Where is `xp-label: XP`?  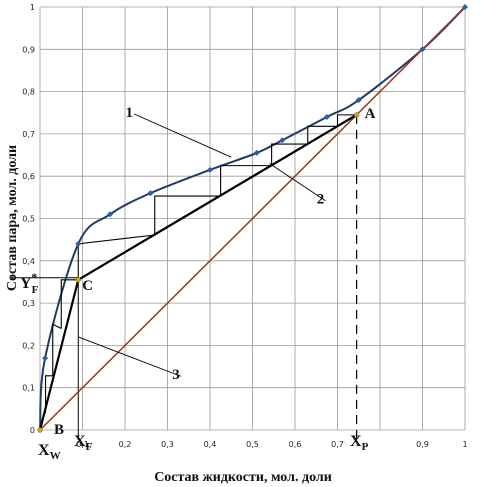
xp-label: XP is located at coordinates (359, 443).